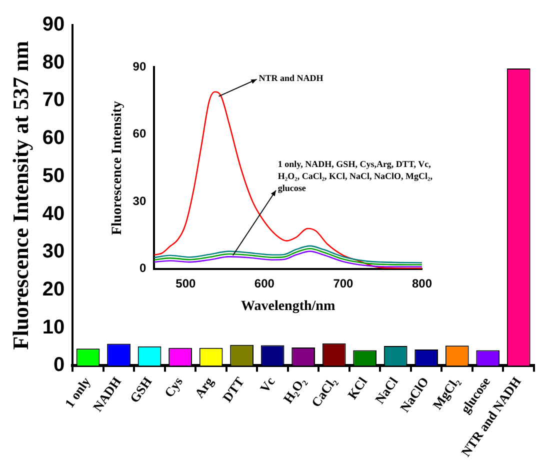 This screenshot has width=547, height=468. I want to click on x-tick-label: 1 only, so click(78, 392).